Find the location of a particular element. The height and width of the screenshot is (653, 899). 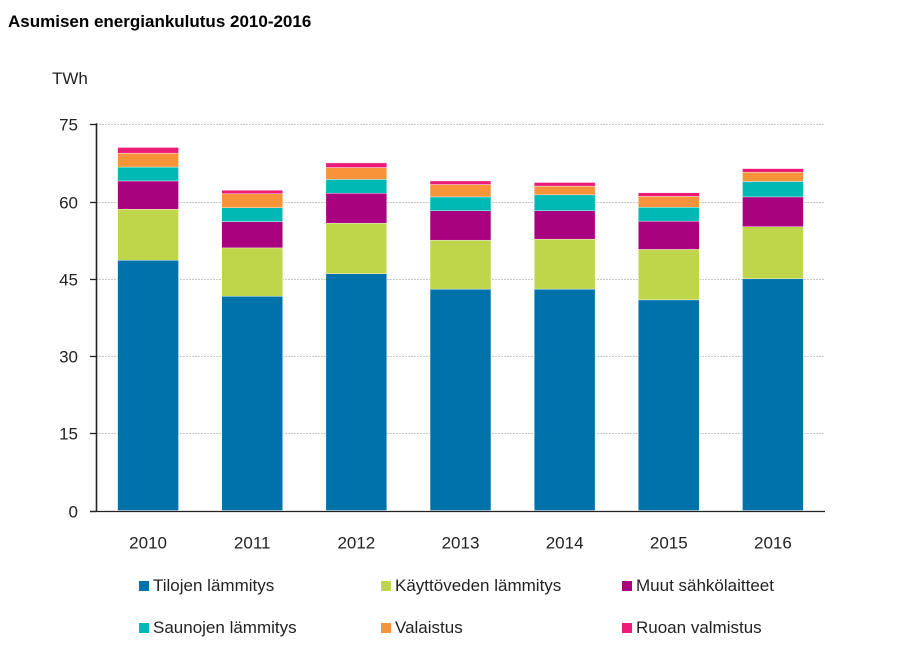

y-axis-unit-label: TWh is located at coordinates (70, 78).